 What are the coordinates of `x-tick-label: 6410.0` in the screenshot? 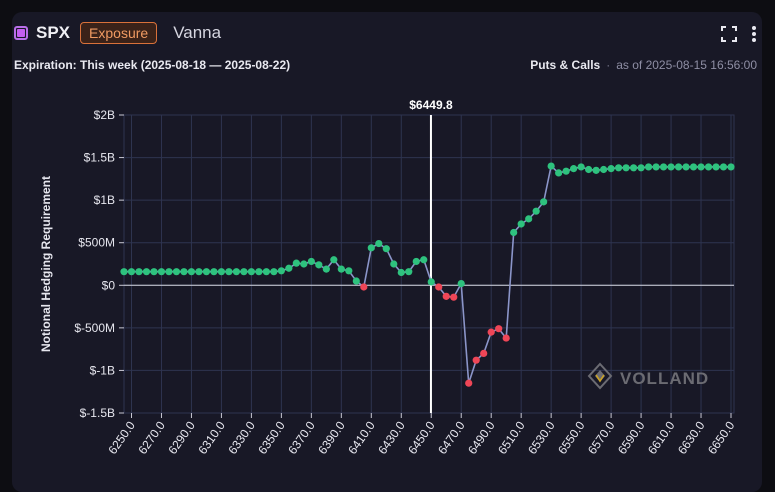 It's located at (361, 437).